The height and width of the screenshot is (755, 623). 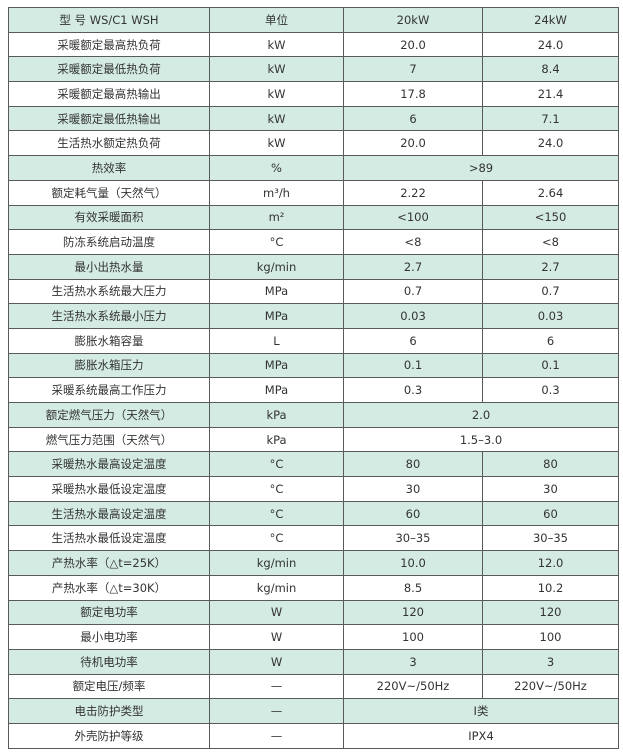 I want to click on row-value-20kw: 0.1, so click(x=413, y=365).